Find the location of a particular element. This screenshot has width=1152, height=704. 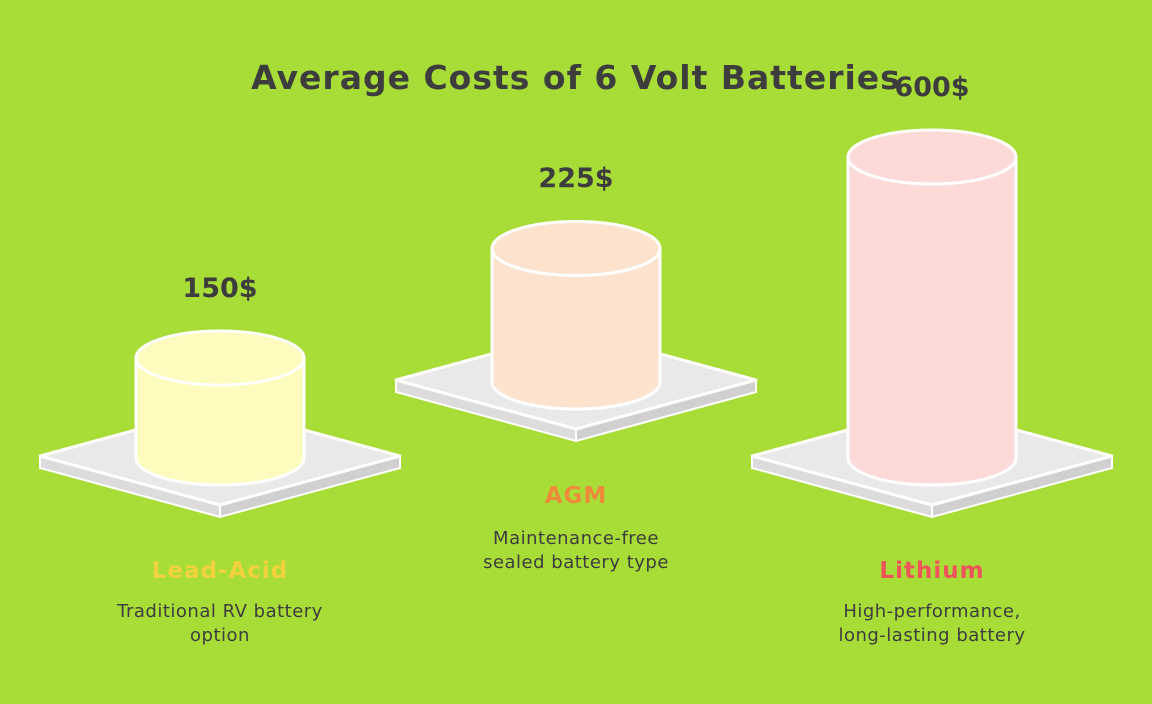

description-line: long-lasting battery is located at coordinates (932, 635).